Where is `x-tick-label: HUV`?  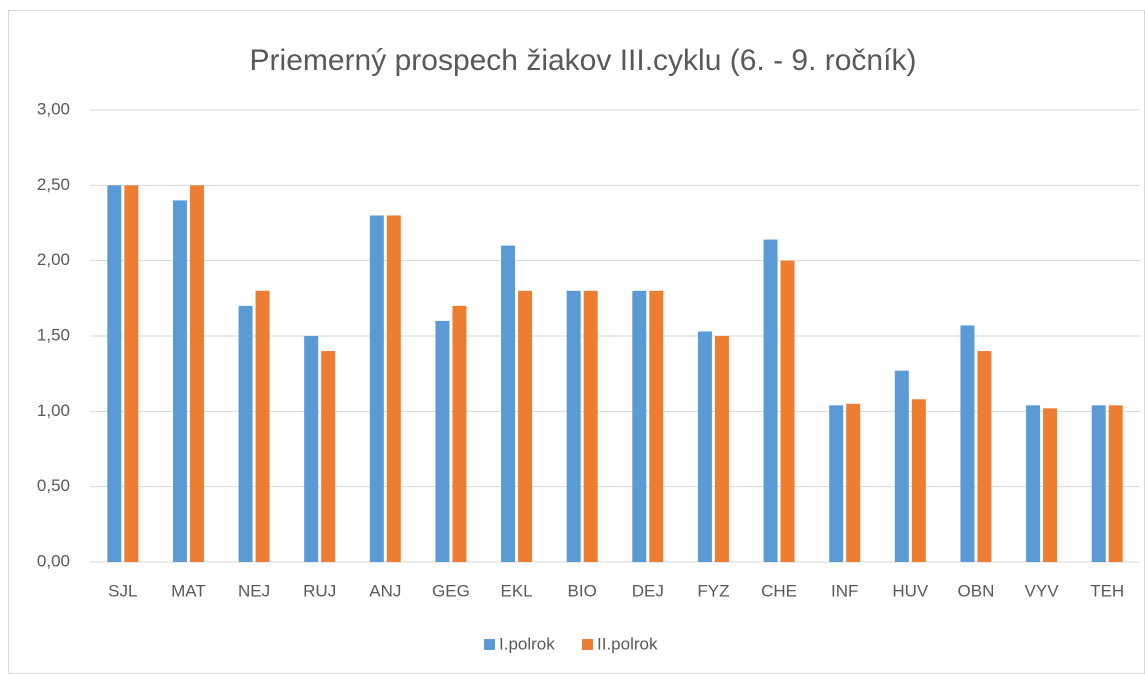 x-tick-label: HUV is located at coordinates (910, 590).